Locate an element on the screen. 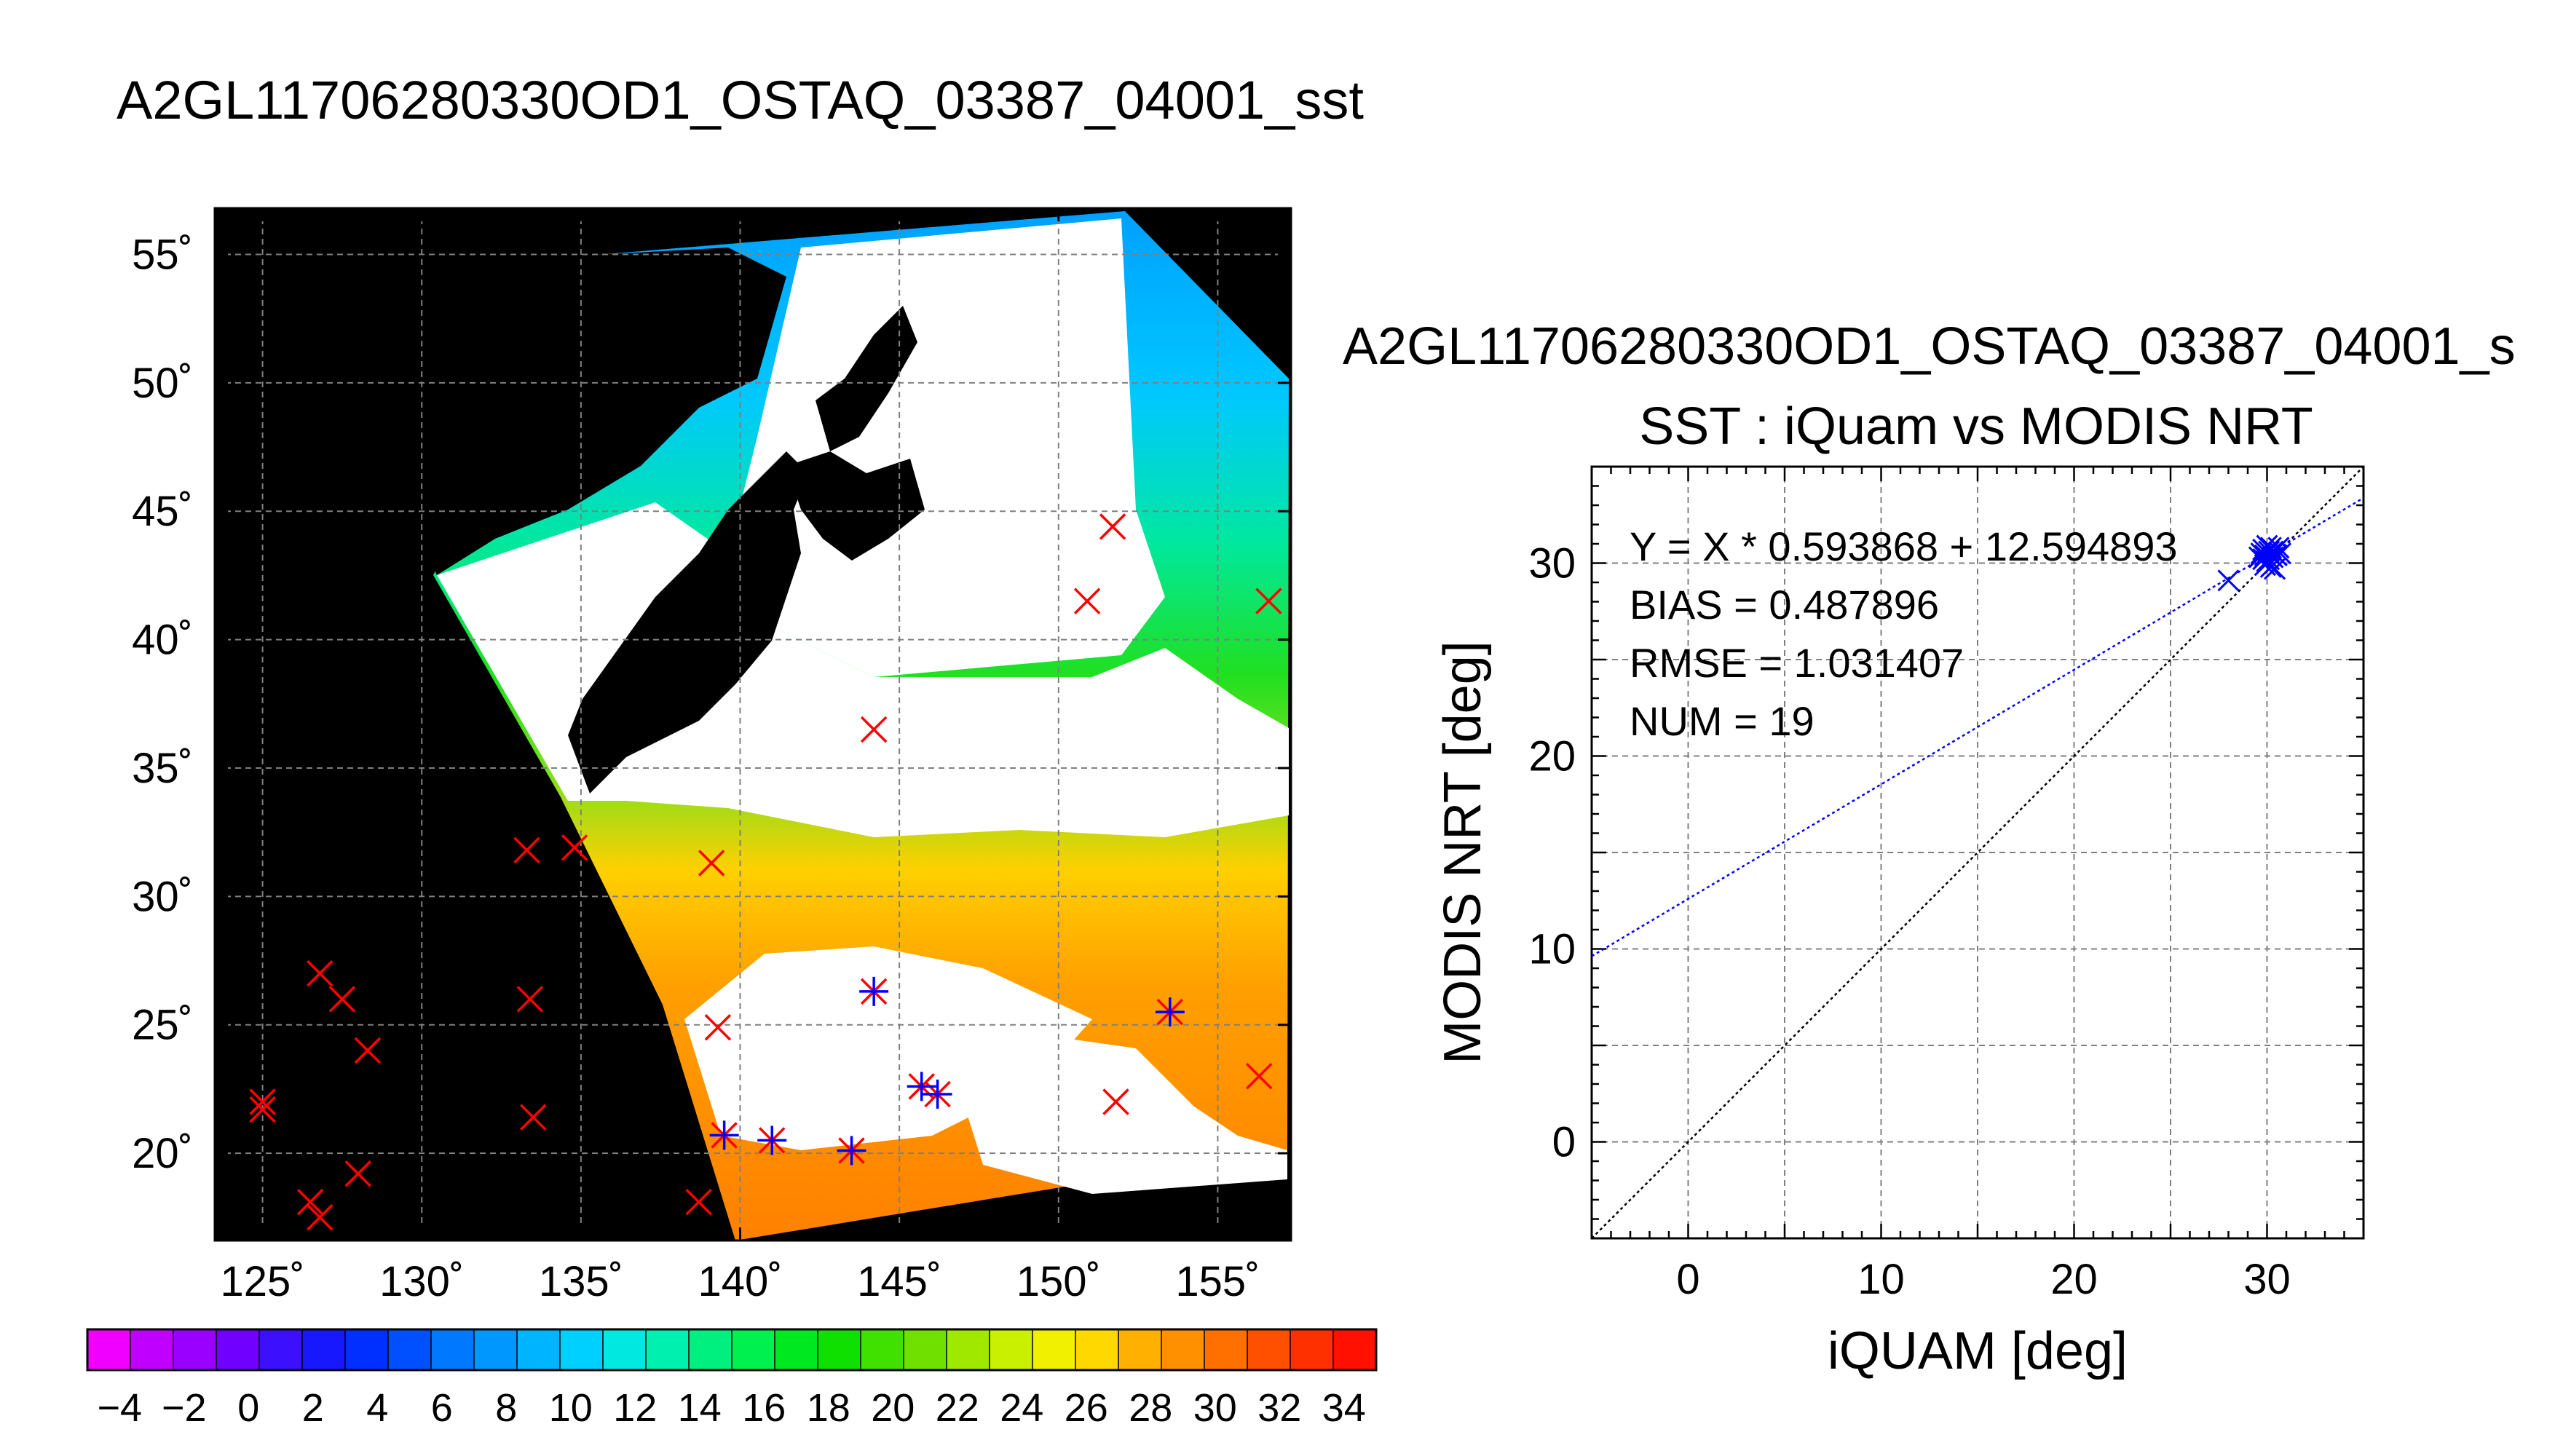 The height and width of the screenshot is (1456, 2555). map-lat-label: 45˚ is located at coordinates (162, 511).